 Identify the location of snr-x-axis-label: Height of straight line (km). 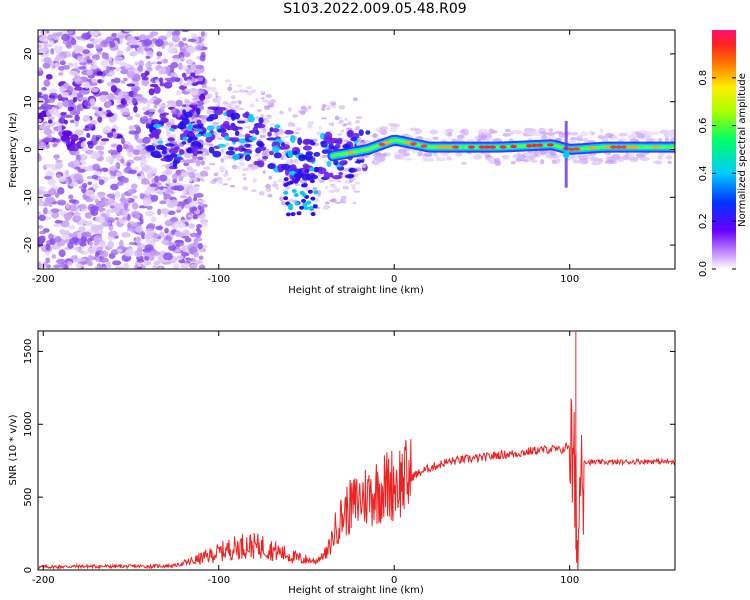
(356, 590).